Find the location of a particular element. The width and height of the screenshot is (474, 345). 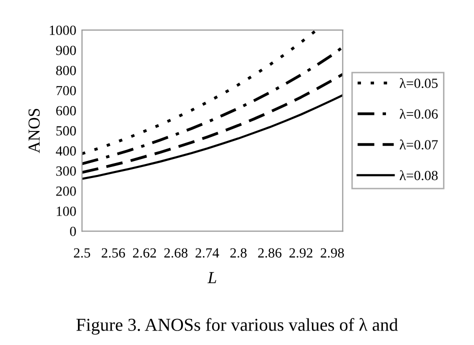

y-tick-label: 500 is located at coordinates (66, 131).